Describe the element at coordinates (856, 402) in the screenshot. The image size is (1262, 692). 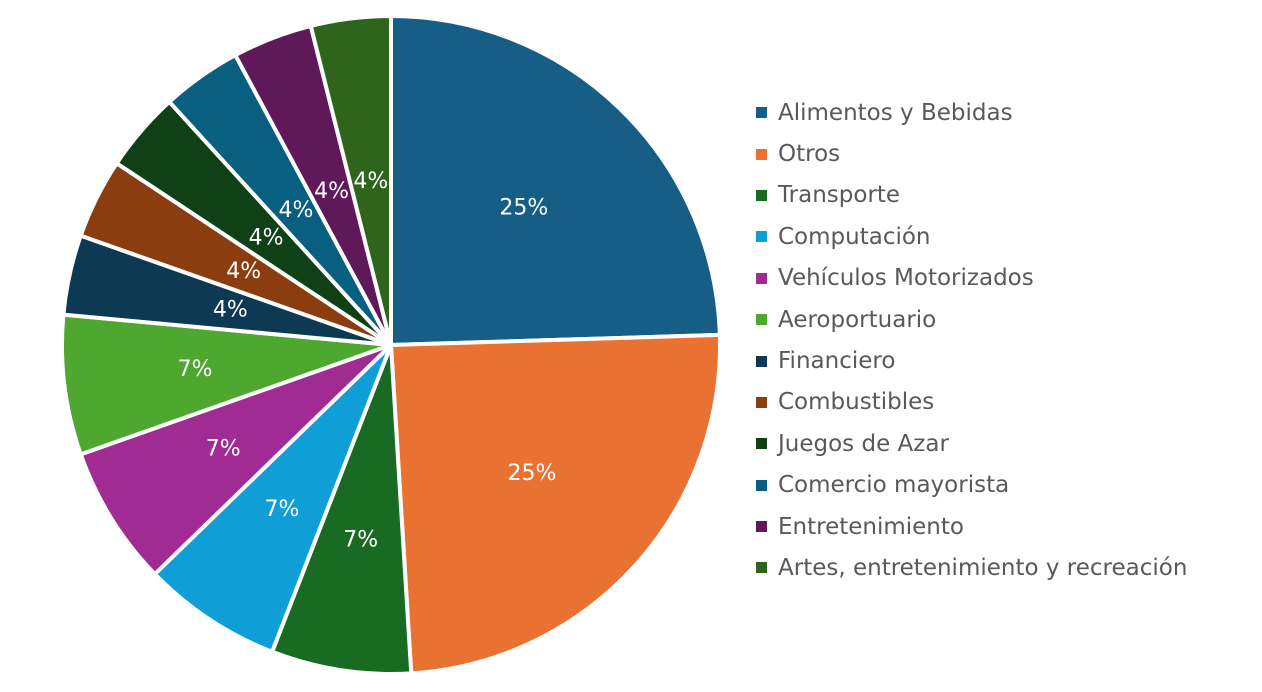
I see `legend-label: Combustibles` at that location.